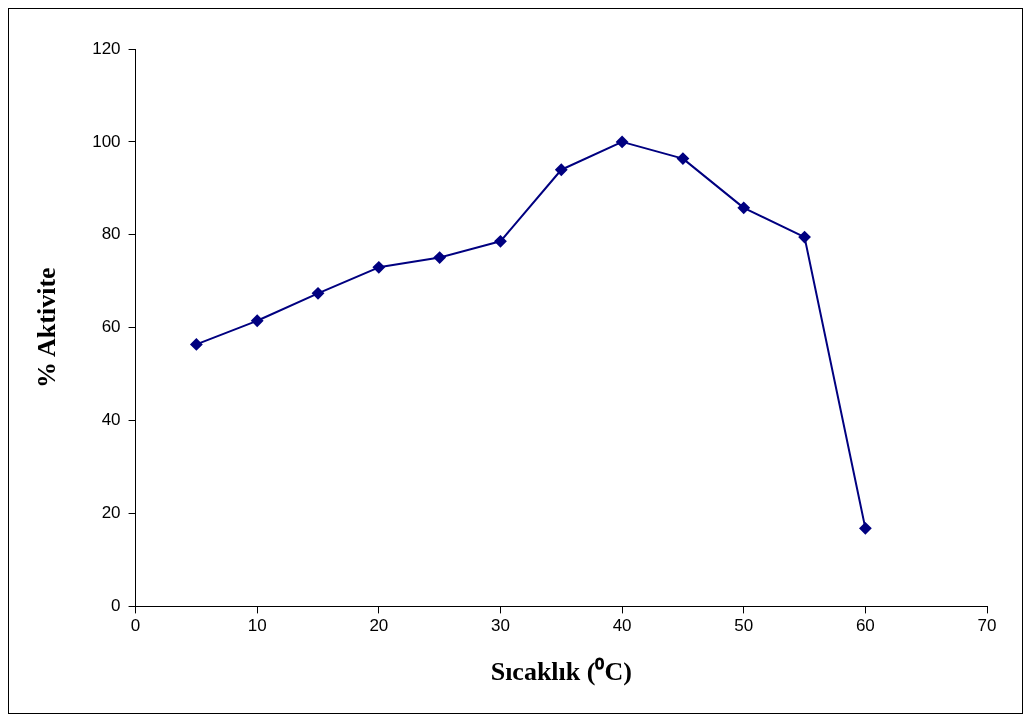 The width and height of the screenshot is (1031, 722). Describe the element at coordinates (744, 626) in the screenshot. I see `x-tick-label: 50` at that location.